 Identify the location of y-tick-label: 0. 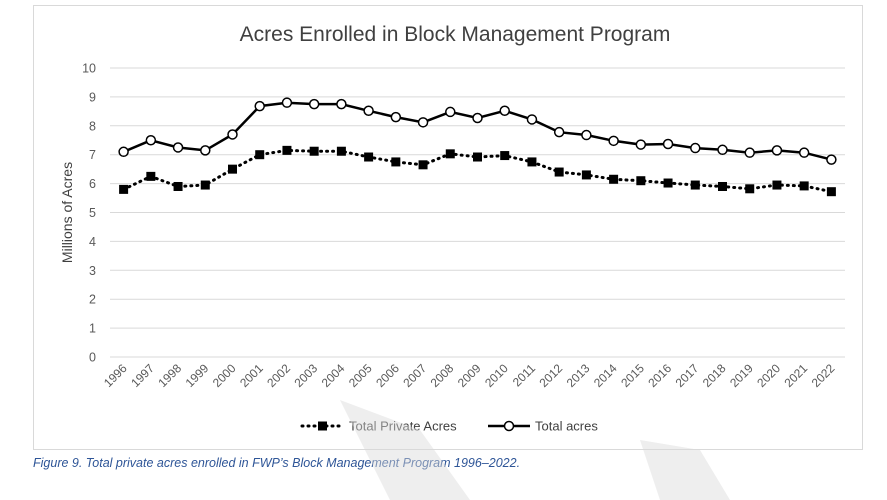
(92, 358).